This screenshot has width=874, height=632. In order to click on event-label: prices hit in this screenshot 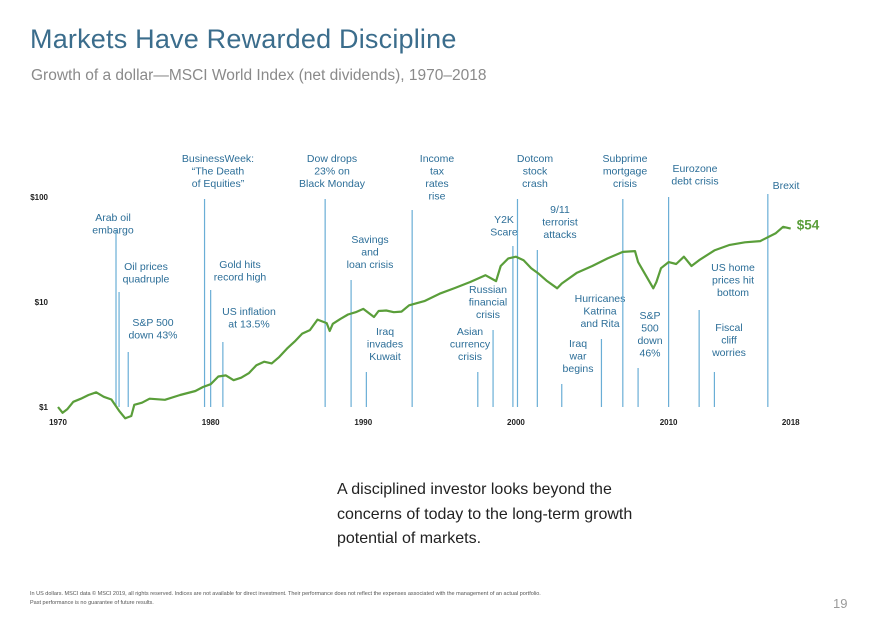, I will do `click(733, 281)`.